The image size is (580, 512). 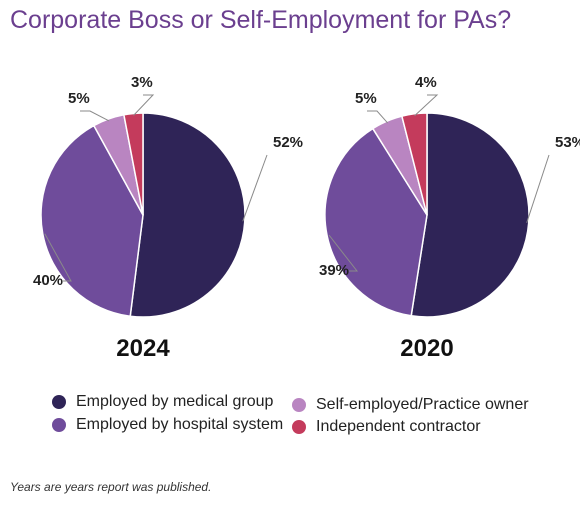 I want to click on data-label-2020-1: 53%, so click(x=567, y=142).